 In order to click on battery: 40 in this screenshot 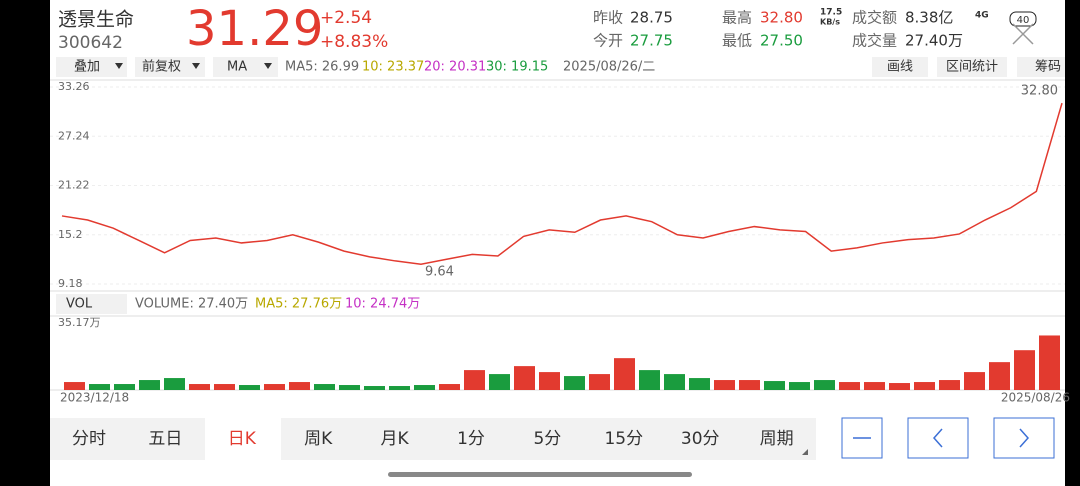, I will do `click(1023, 20)`.